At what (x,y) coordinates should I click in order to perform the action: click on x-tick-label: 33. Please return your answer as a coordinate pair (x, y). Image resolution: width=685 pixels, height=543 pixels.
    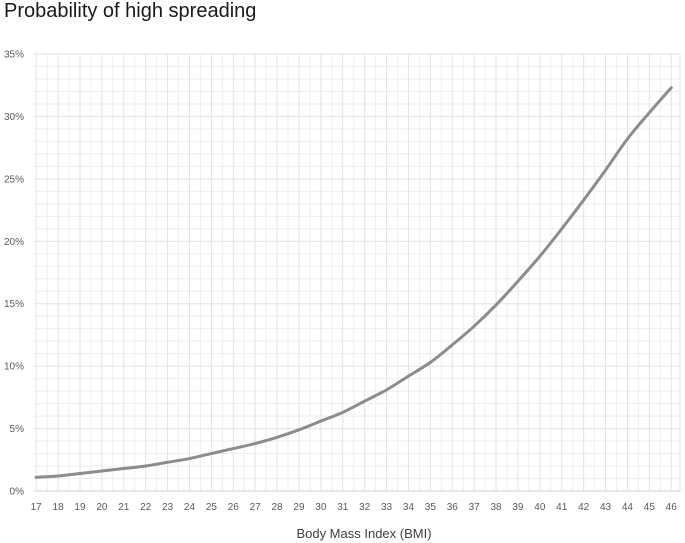
    Looking at the image, I should click on (387, 507).